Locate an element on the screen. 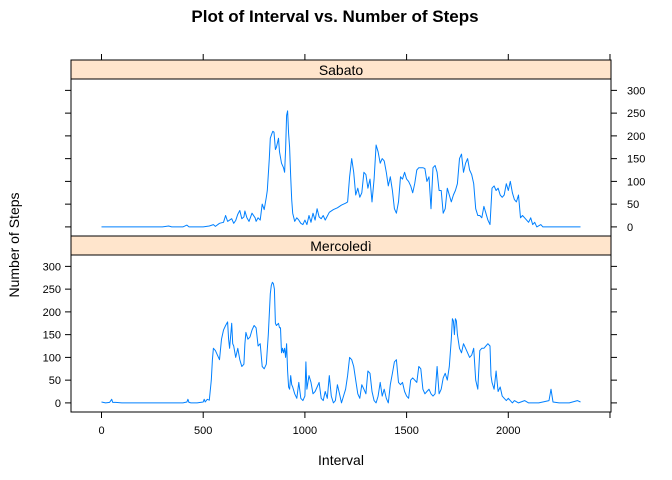 This screenshot has width=672, height=480. x-axis-label: Interval is located at coordinates (341, 460).